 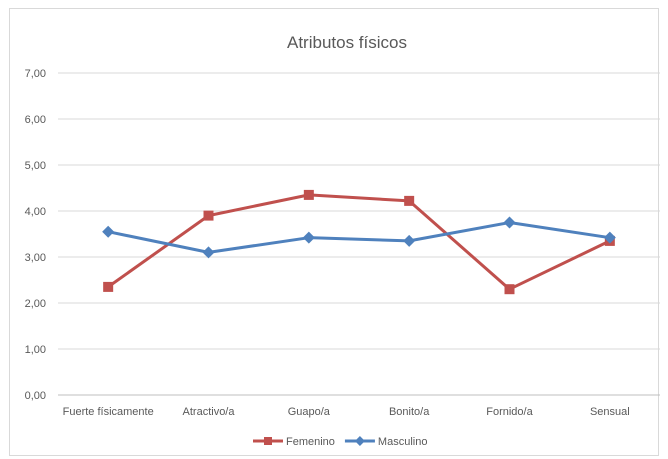 What do you see at coordinates (35, 396) in the screenshot?
I see `y-tick-label: 0,00` at bounding box center [35, 396].